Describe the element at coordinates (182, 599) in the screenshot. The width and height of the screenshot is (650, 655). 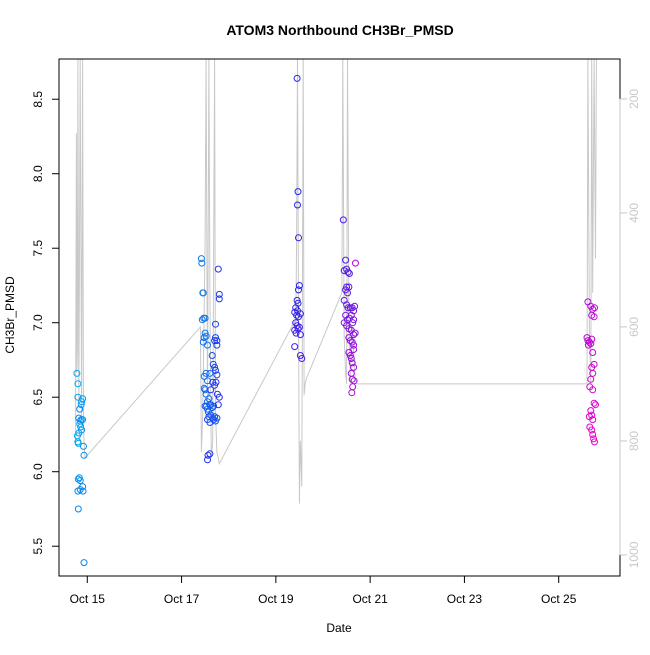
I see `x-tick-label: Oct 17` at that location.